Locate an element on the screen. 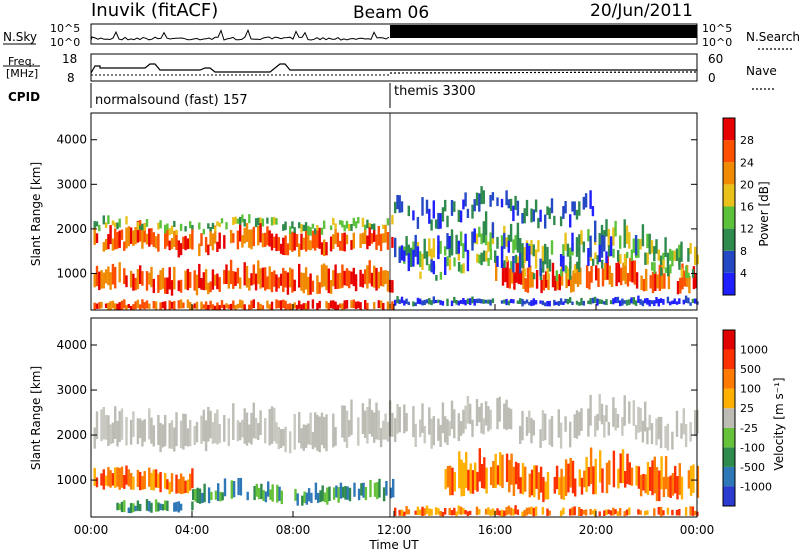 Image resolution: width=800 pixels, height=554 pixels. power-colorbar: 28 24 20 16 12 8 4 is located at coordinates (738, 206).